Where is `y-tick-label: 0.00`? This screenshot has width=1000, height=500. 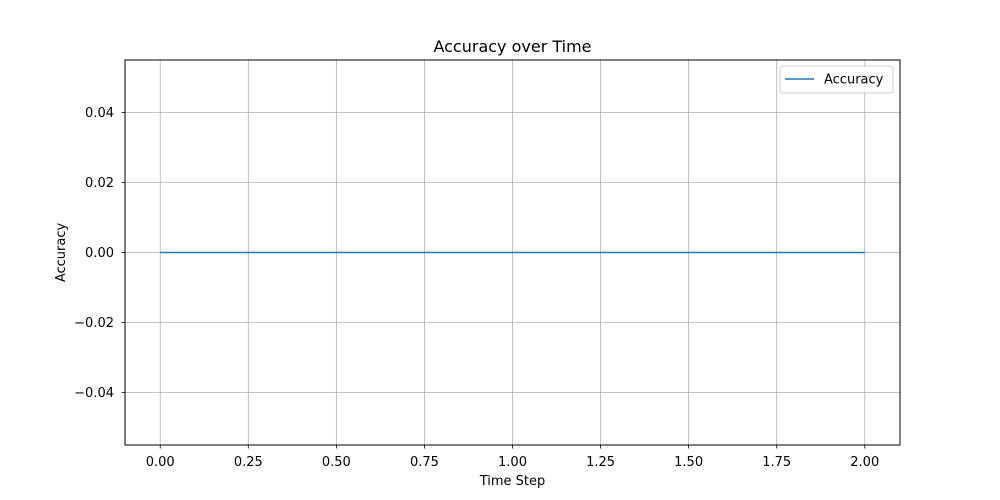
y-tick-label: 0.00 is located at coordinates (99, 253).